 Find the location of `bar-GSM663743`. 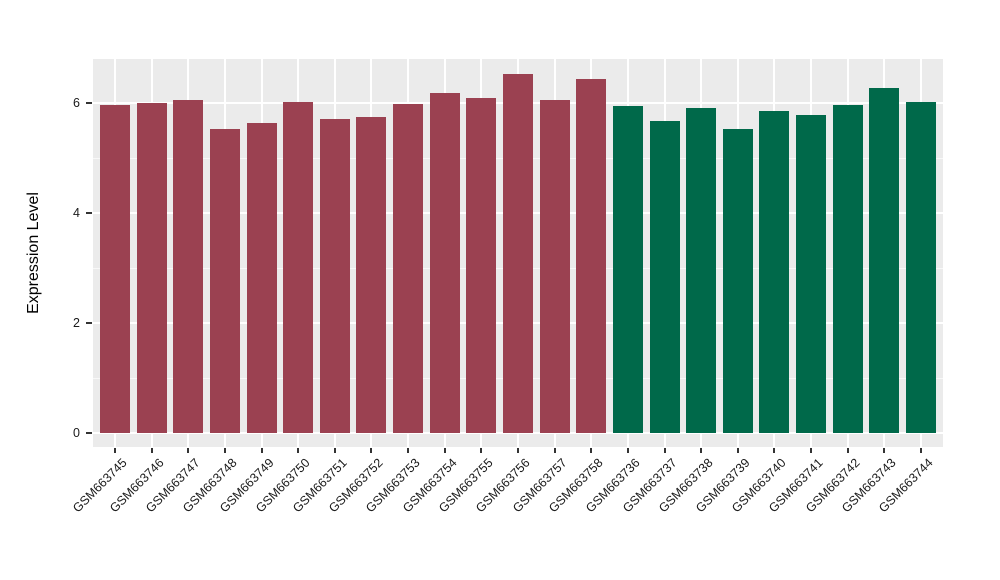

bar-GSM663743 is located at coordinates (884, 260).